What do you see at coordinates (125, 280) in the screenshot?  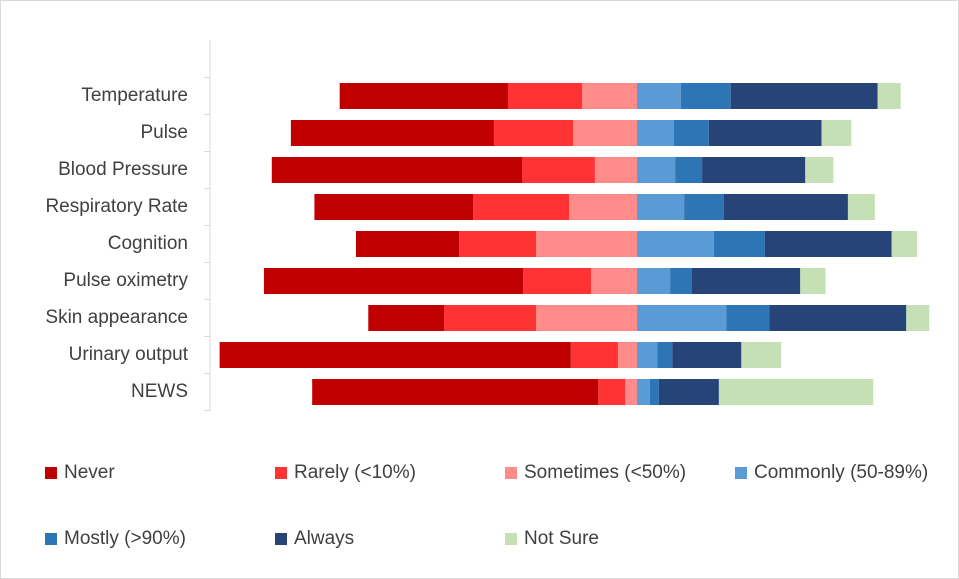 I see `category-label: Pulse oximetry` at bounding box center [125, 280].